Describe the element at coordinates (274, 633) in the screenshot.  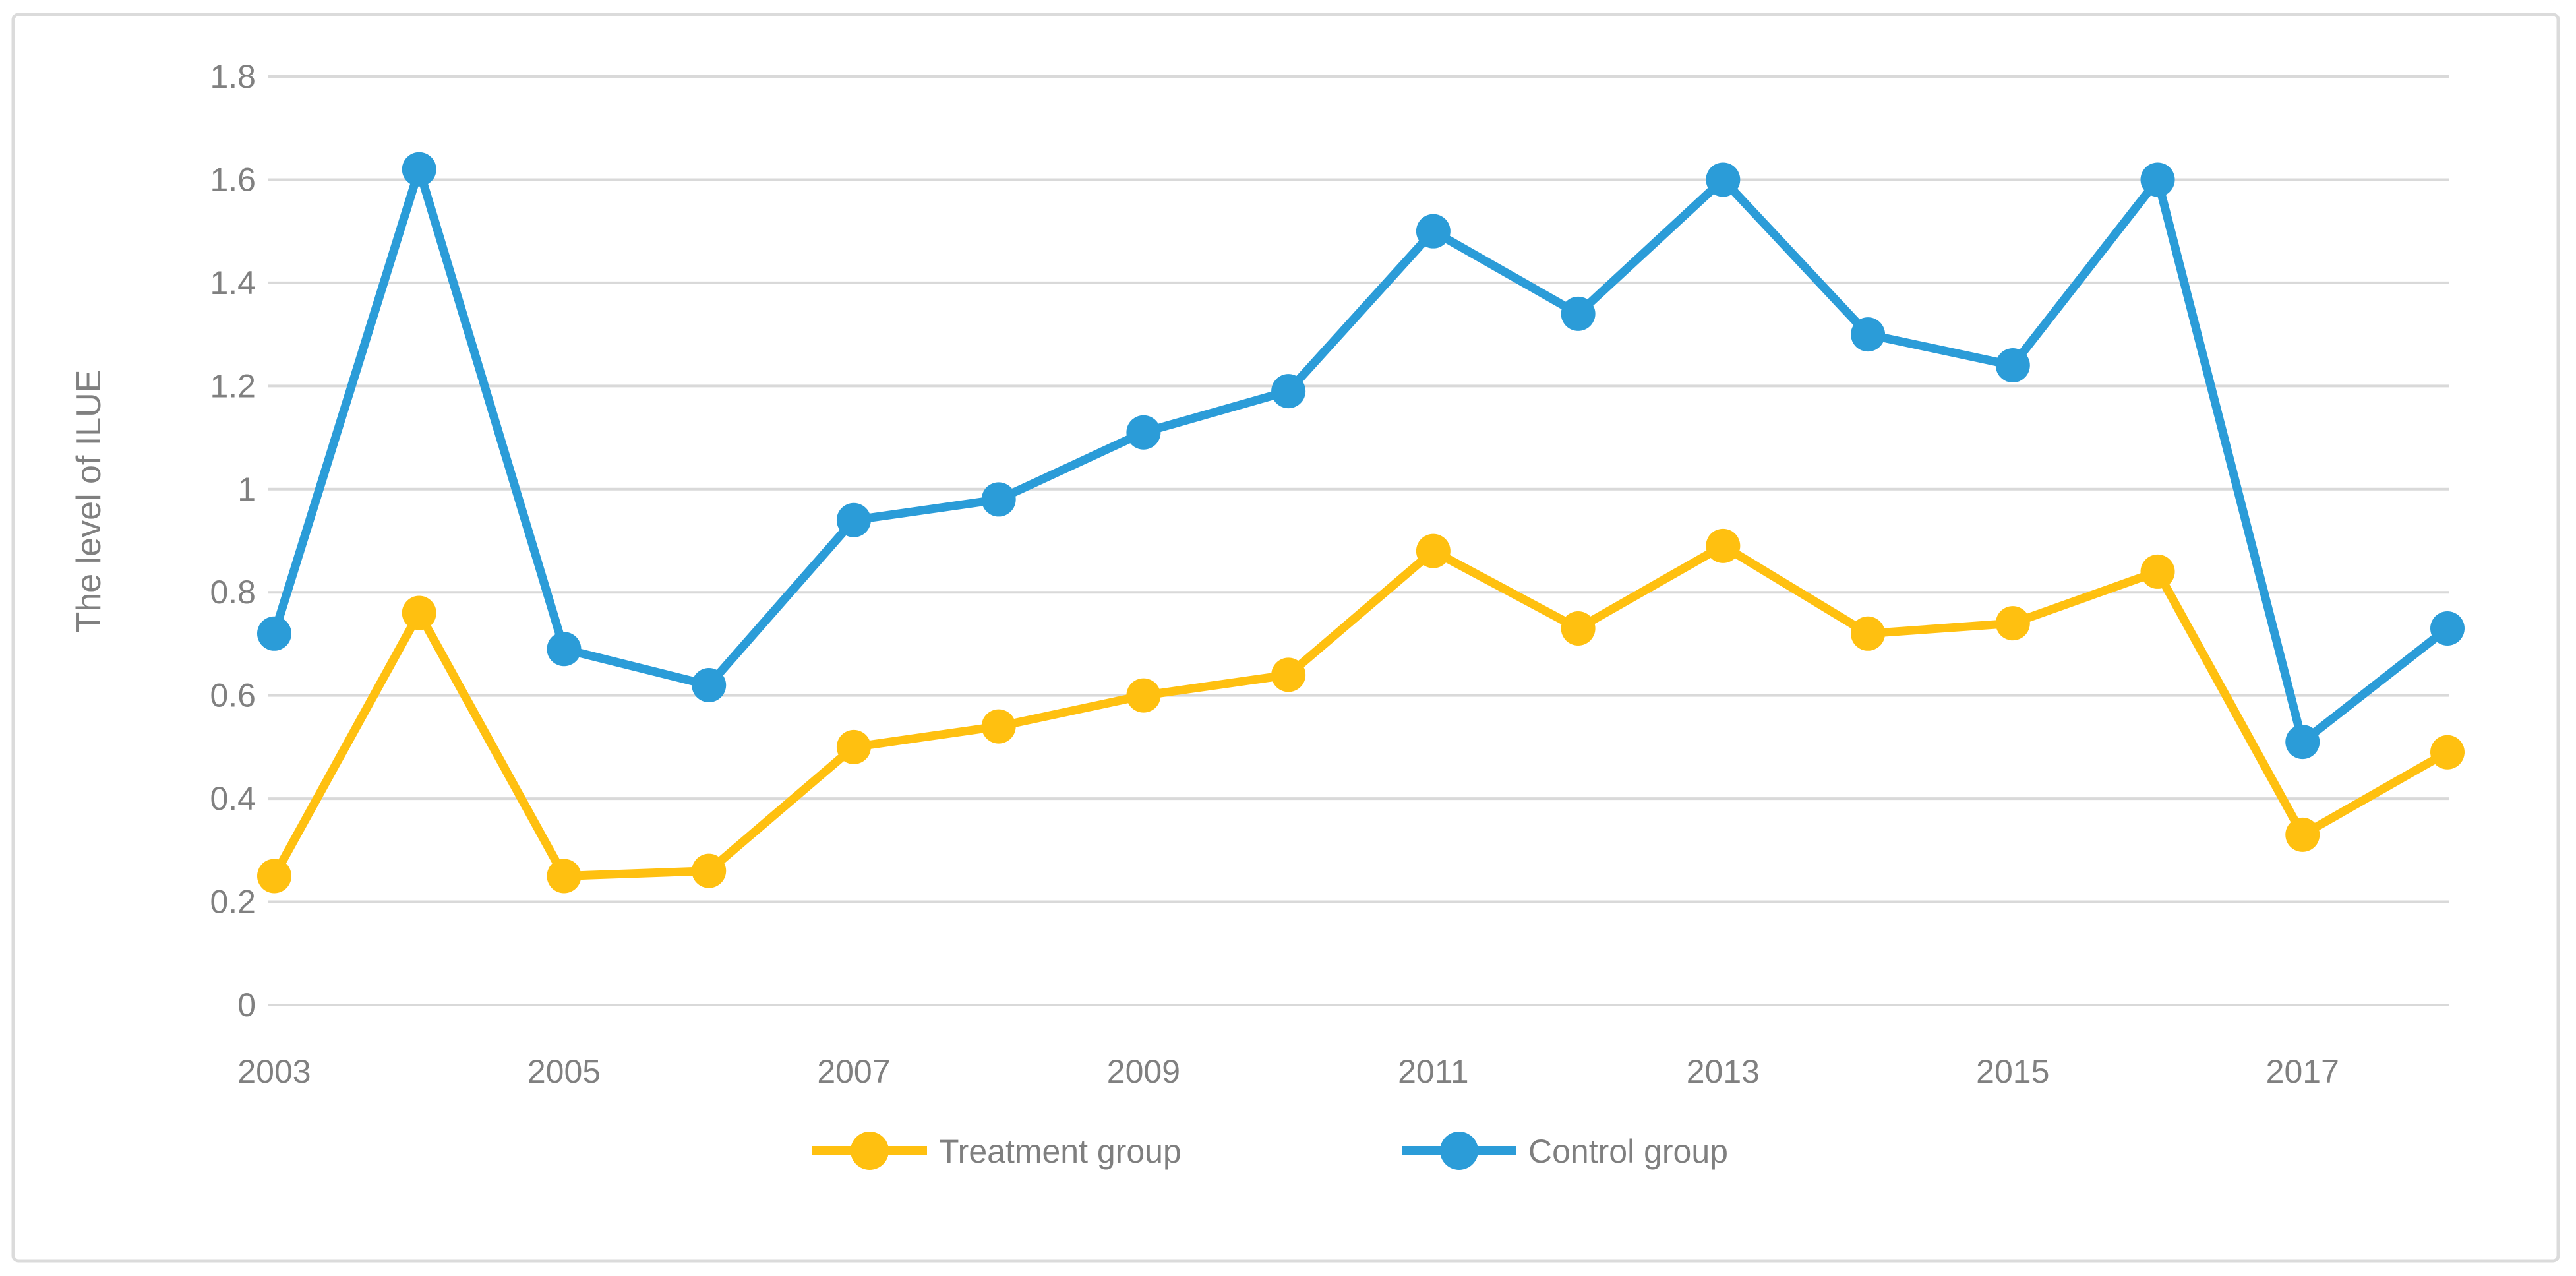
I see `data-point-control-group-2003` at that location.